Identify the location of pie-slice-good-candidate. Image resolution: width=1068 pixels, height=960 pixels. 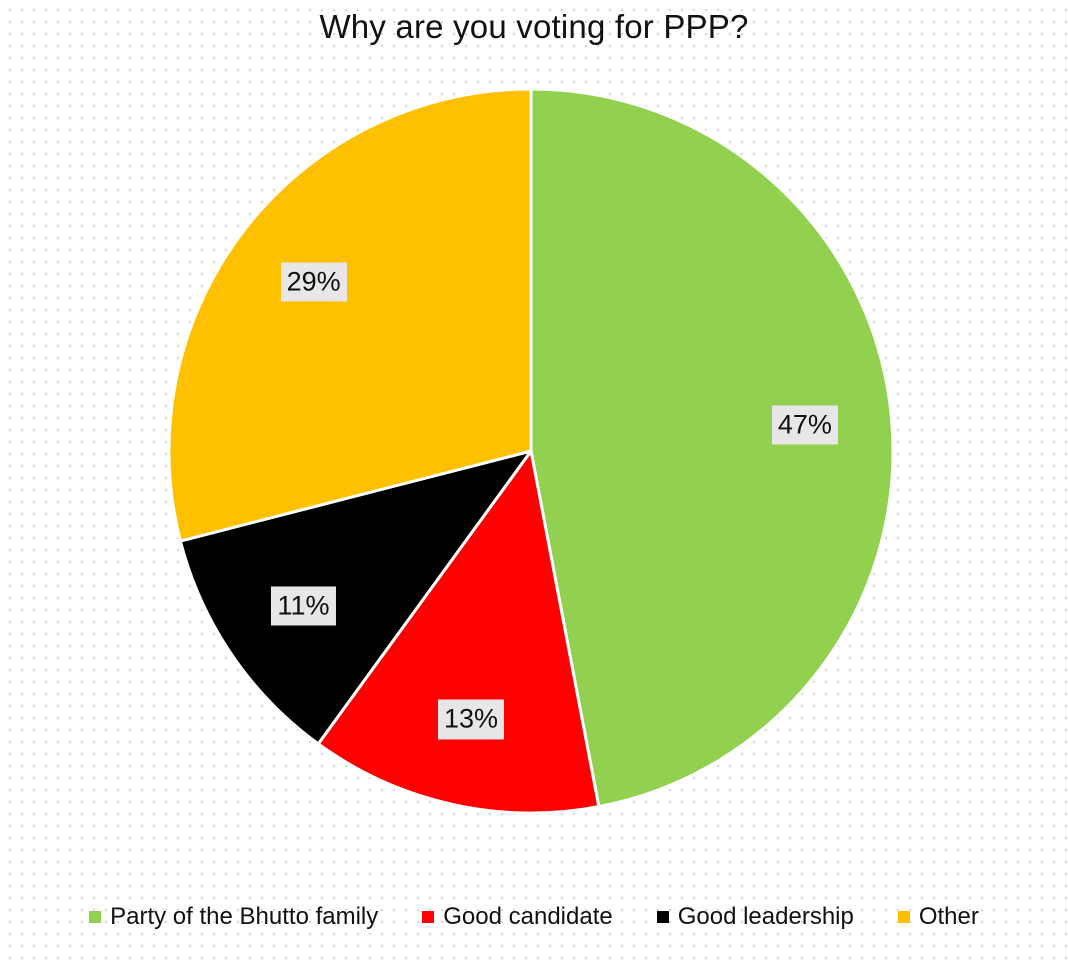
(458, 632).